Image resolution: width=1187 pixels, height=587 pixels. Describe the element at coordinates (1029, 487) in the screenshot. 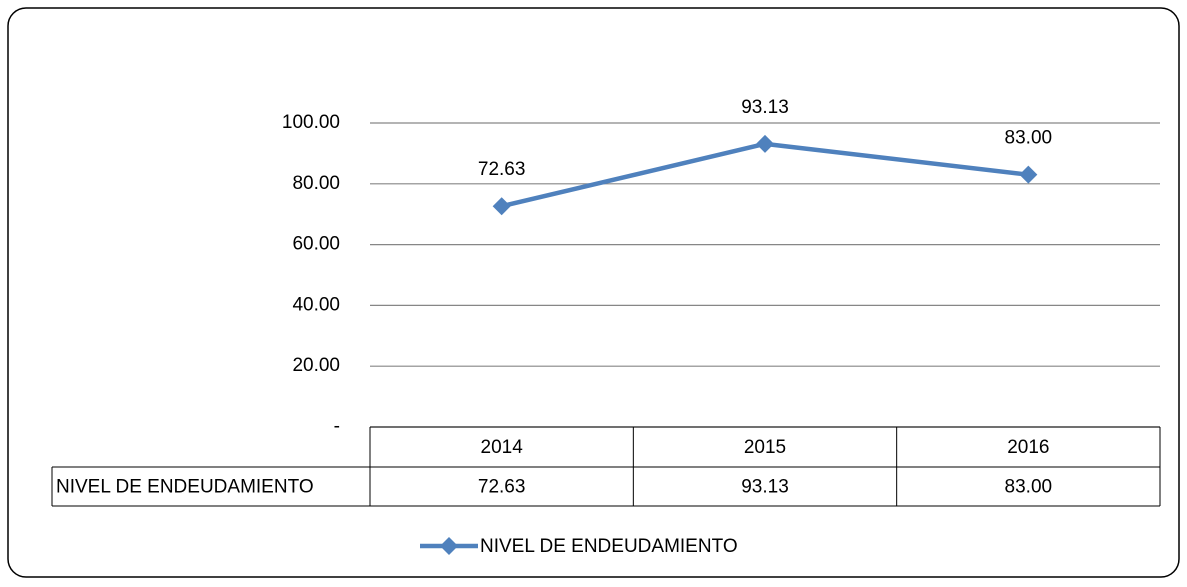

I see `table-cell: 83.00` at that location.